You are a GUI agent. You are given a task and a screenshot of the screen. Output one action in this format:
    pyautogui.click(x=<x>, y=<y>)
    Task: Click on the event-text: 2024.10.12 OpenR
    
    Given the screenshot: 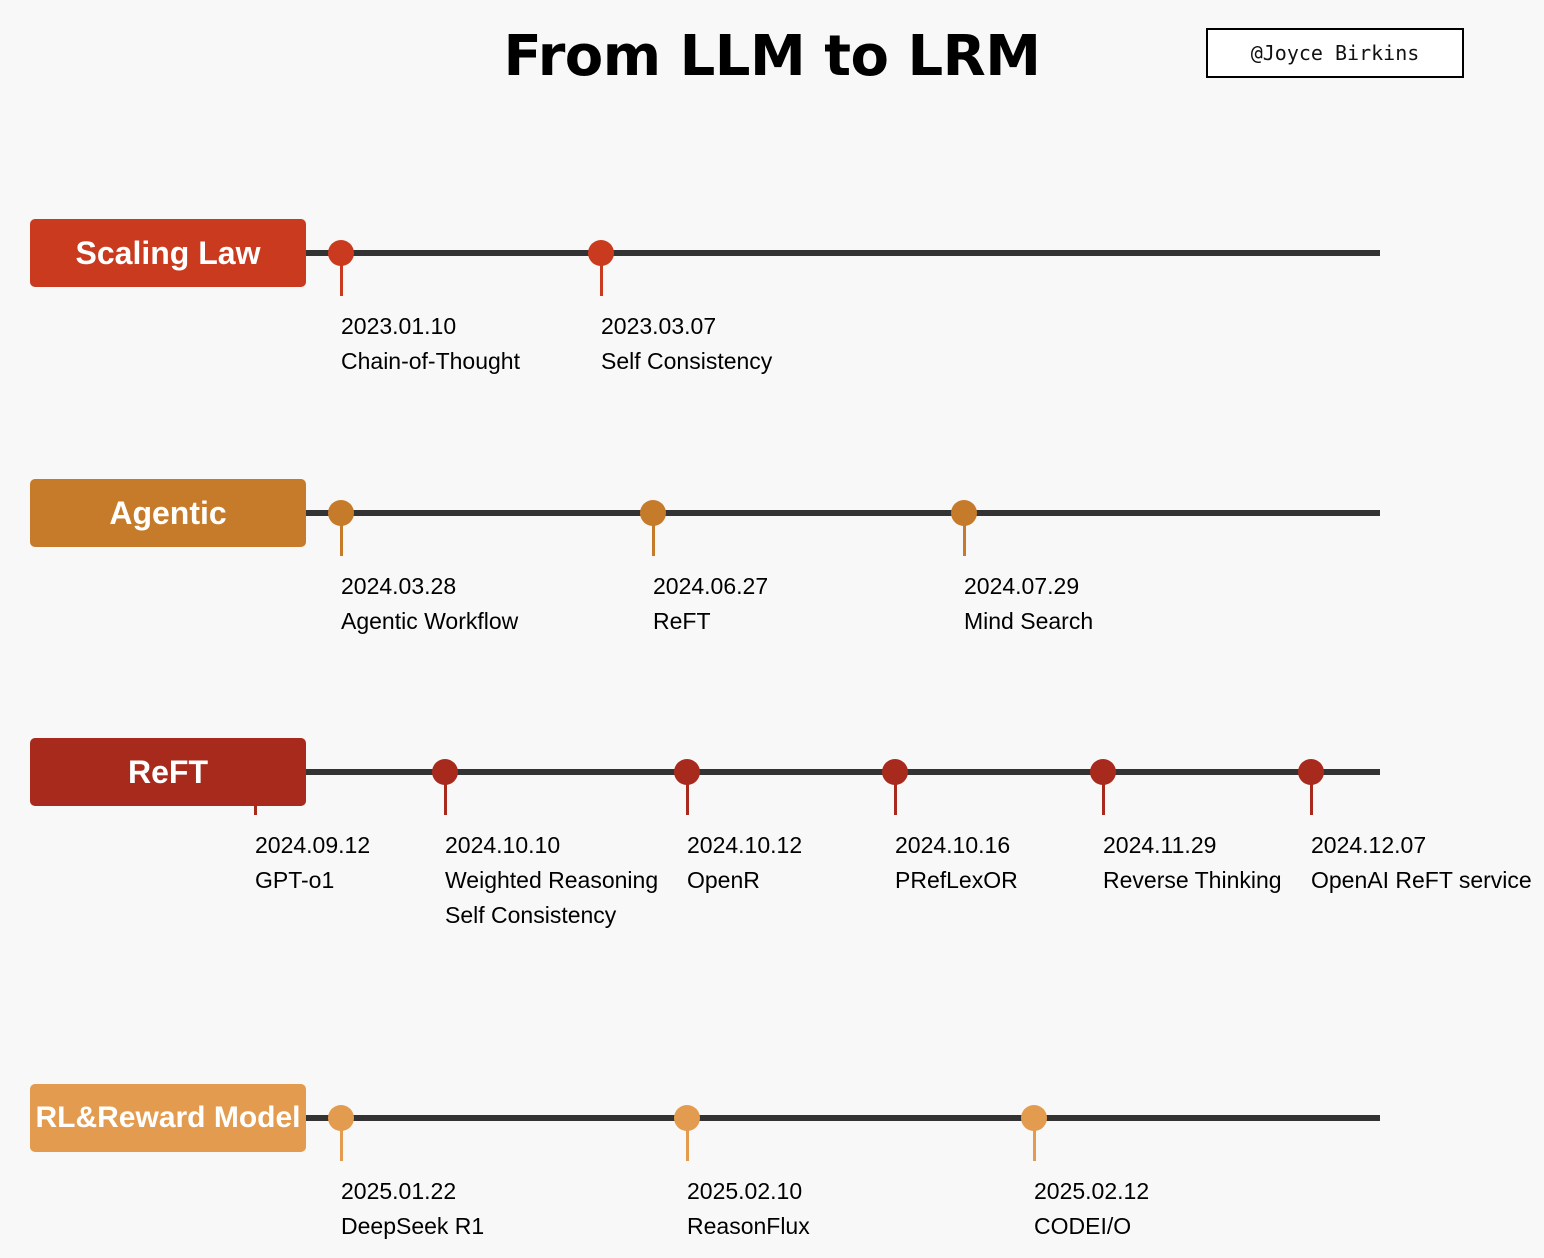 What is the action you would take?
    pyautogui.click(x=744, y=863)
    